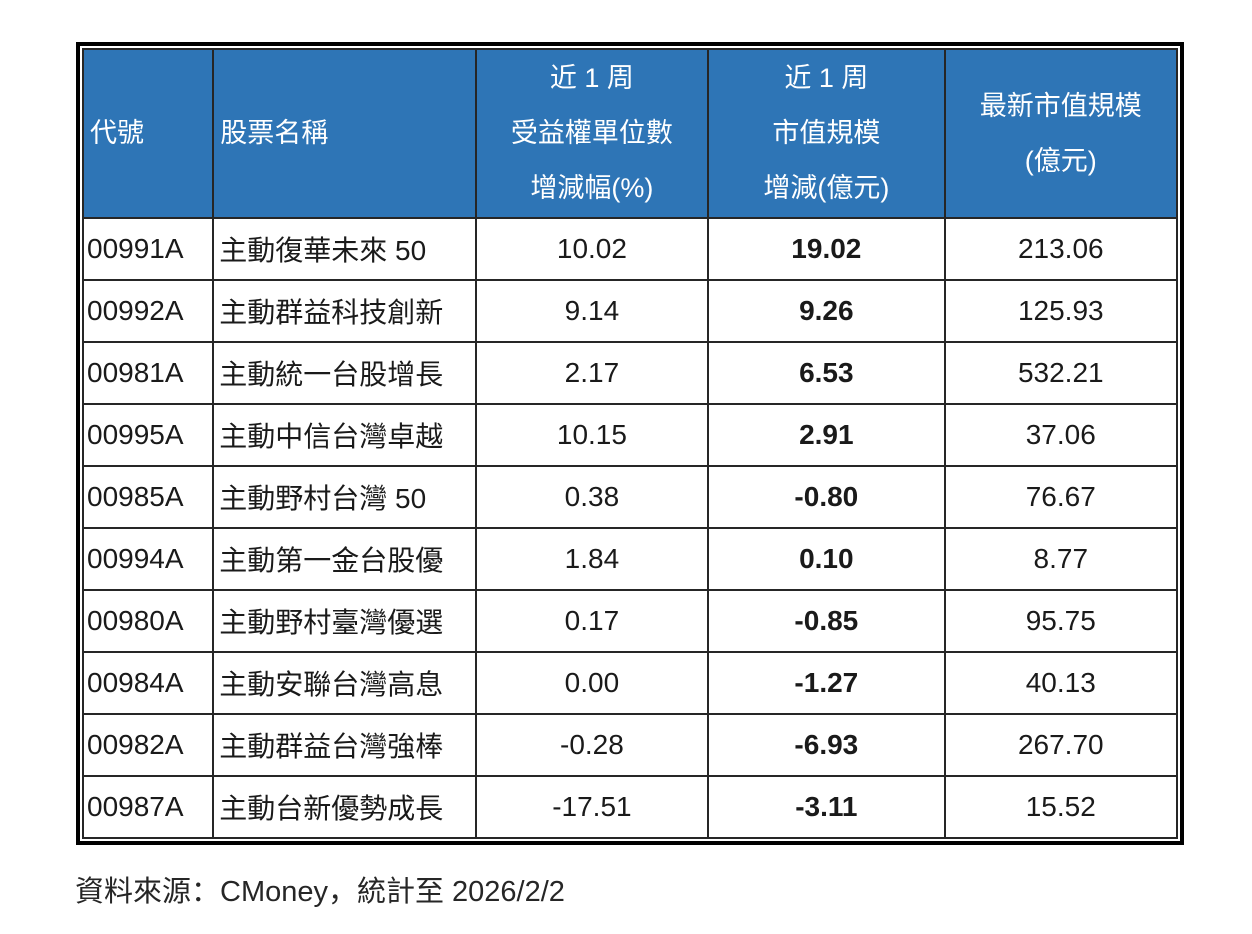 Image resolution: width=1252 pixels, height=934 pixels. Describe the element at coordinates (826, 435) in the screenshot. I see `cell-value-change: 2.91` at that location.